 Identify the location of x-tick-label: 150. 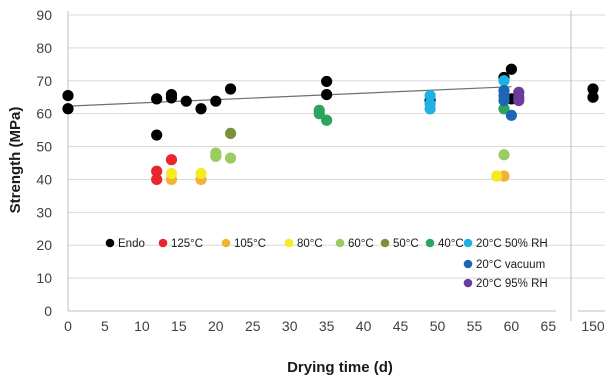
(593, 326).